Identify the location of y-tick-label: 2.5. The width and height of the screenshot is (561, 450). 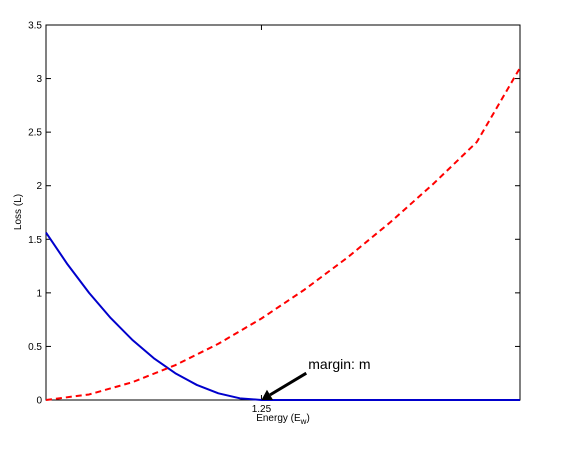
(35, 133).